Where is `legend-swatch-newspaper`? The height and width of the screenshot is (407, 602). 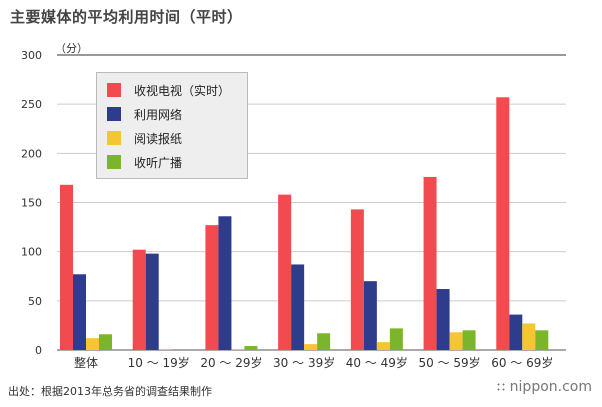
legend-swatch-newspaper is located at coordinates (114, 138).